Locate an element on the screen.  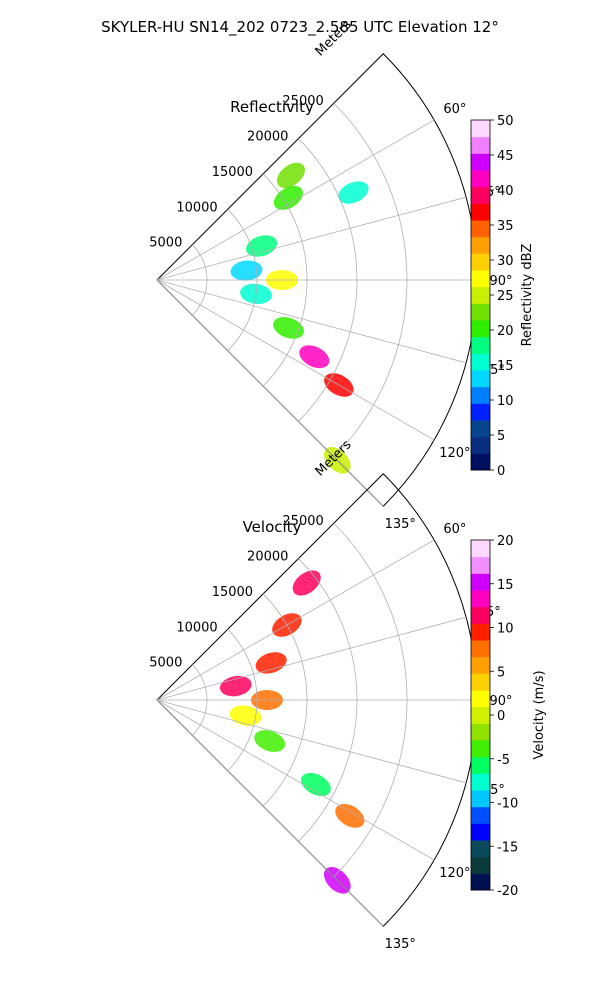
radial-tick-label: 25000 is located at coordinates (302, 521).